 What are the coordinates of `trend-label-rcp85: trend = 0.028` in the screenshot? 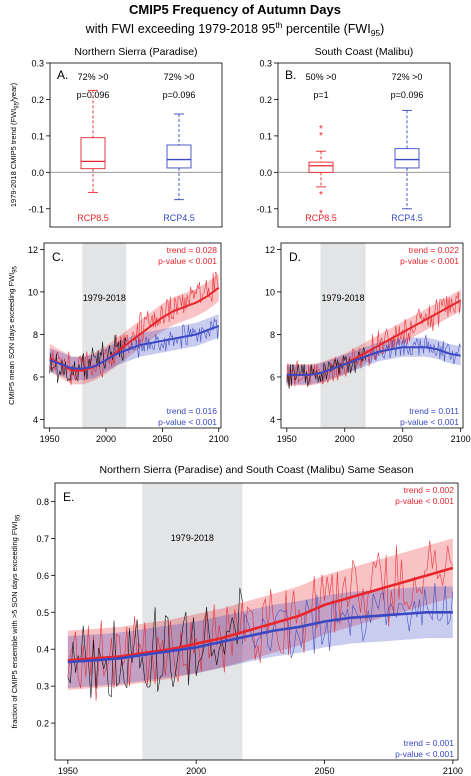 It's located at (192, 250).